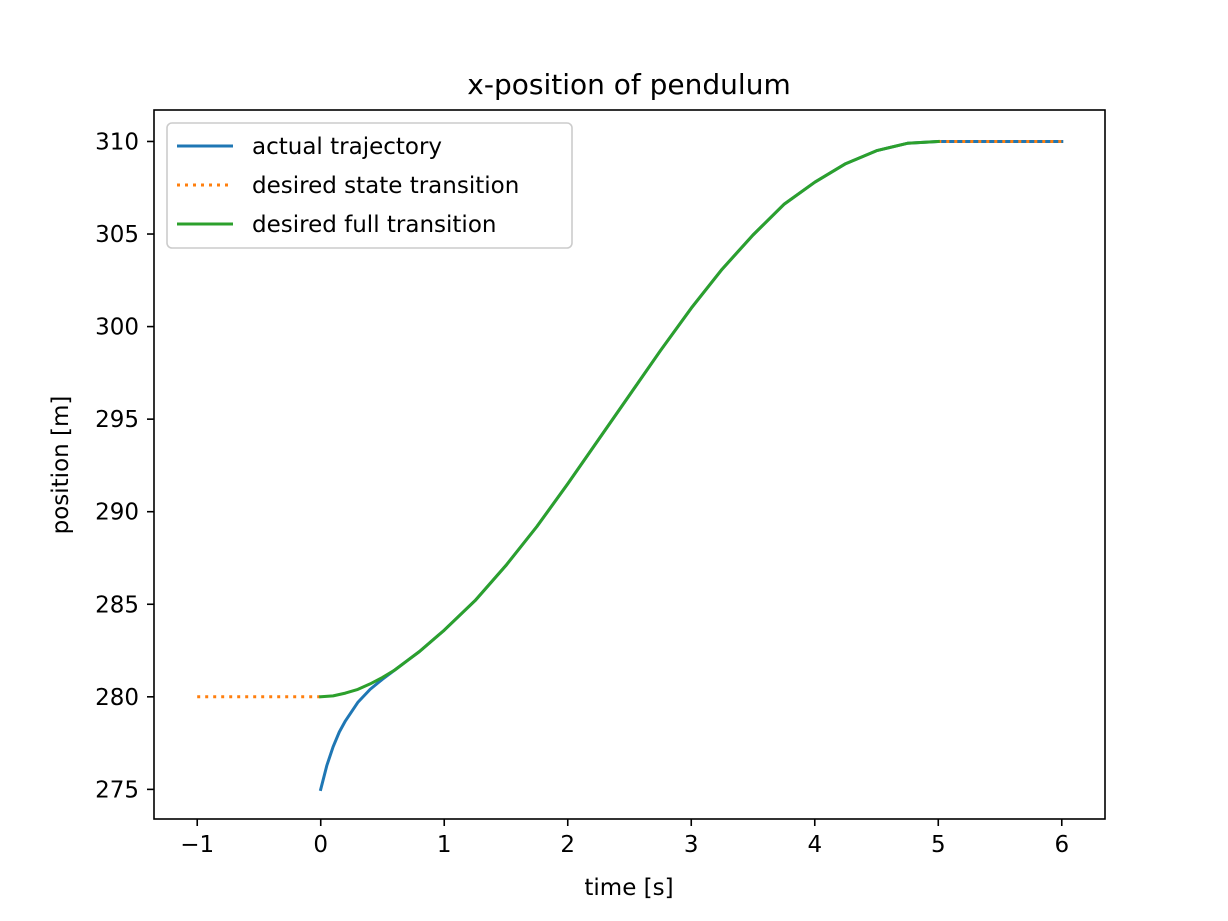  Describe the element at coordinates (117, 142) in the screenshot. I see `y-tick-label: 310` at that location.